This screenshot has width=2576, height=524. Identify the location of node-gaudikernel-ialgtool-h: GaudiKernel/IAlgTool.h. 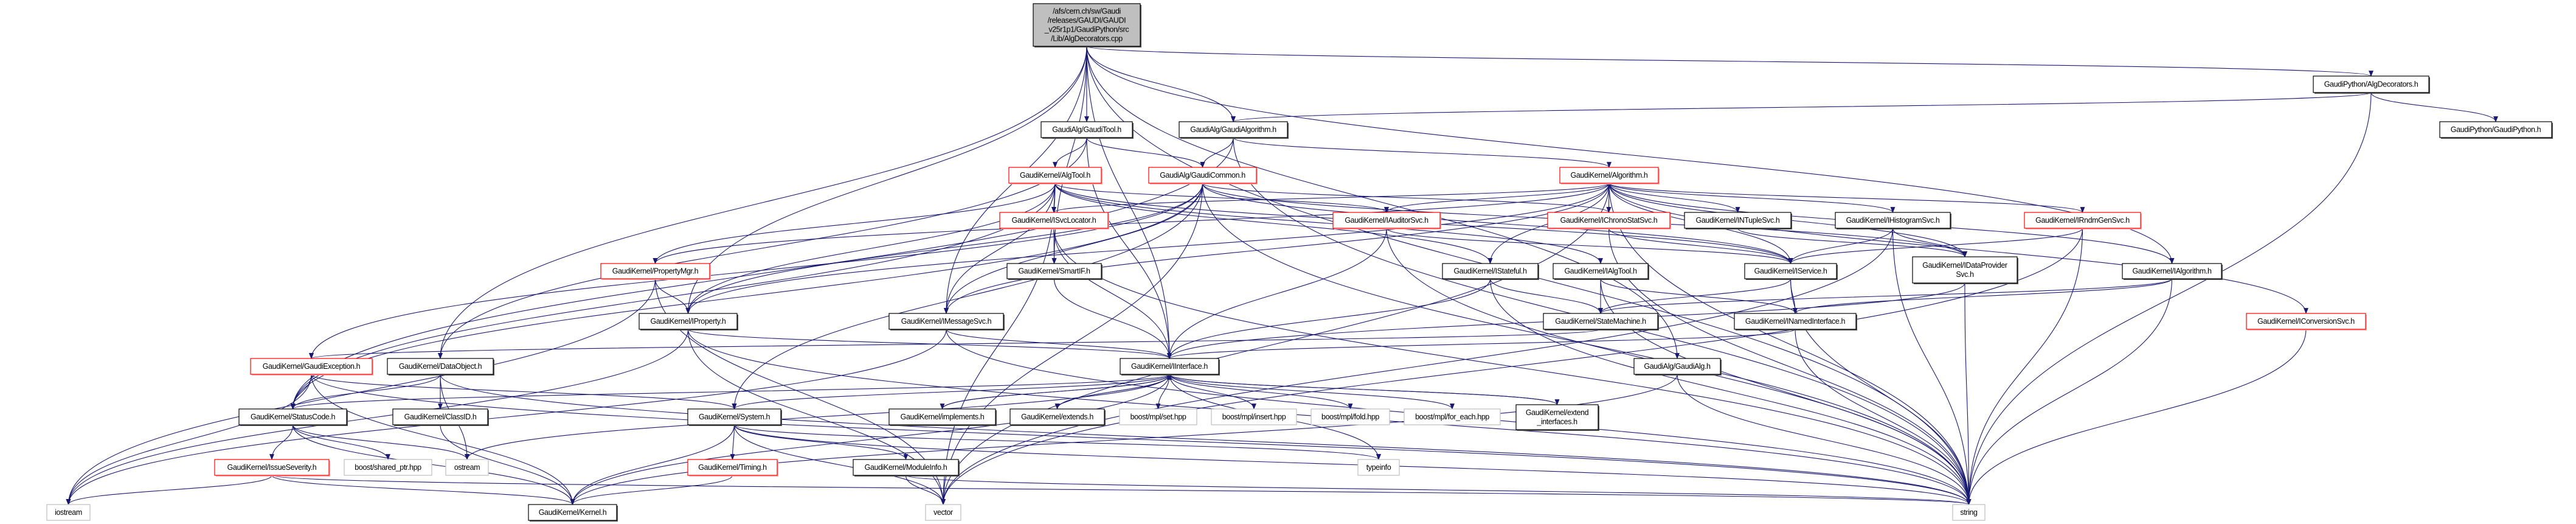
(1601, 271).